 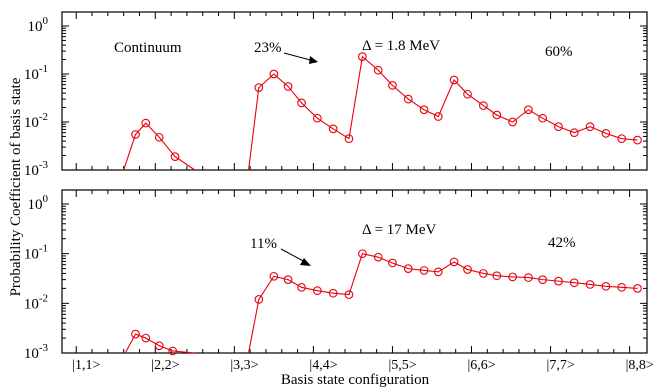 What do you see at coordinates (244, 365) in the screenshot?
I see `x-tick-label: |3,3>` at bounding box center [244, 365].